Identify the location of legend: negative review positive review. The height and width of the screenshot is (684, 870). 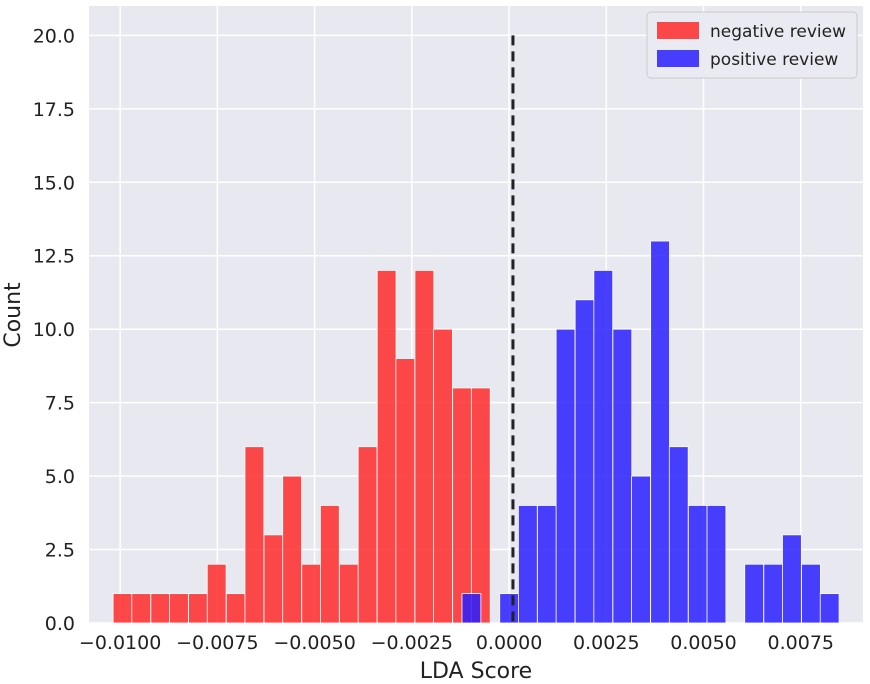
(752, 45).